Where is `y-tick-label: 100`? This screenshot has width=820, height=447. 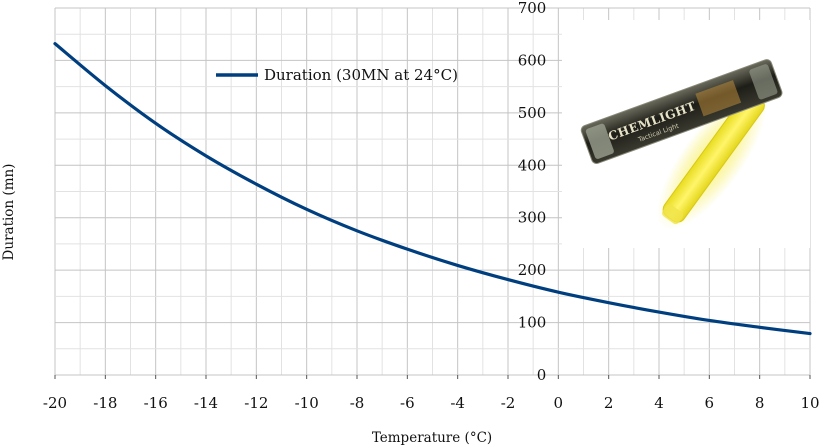 y-tick-label: 100 is located at coordinates (532, 323).